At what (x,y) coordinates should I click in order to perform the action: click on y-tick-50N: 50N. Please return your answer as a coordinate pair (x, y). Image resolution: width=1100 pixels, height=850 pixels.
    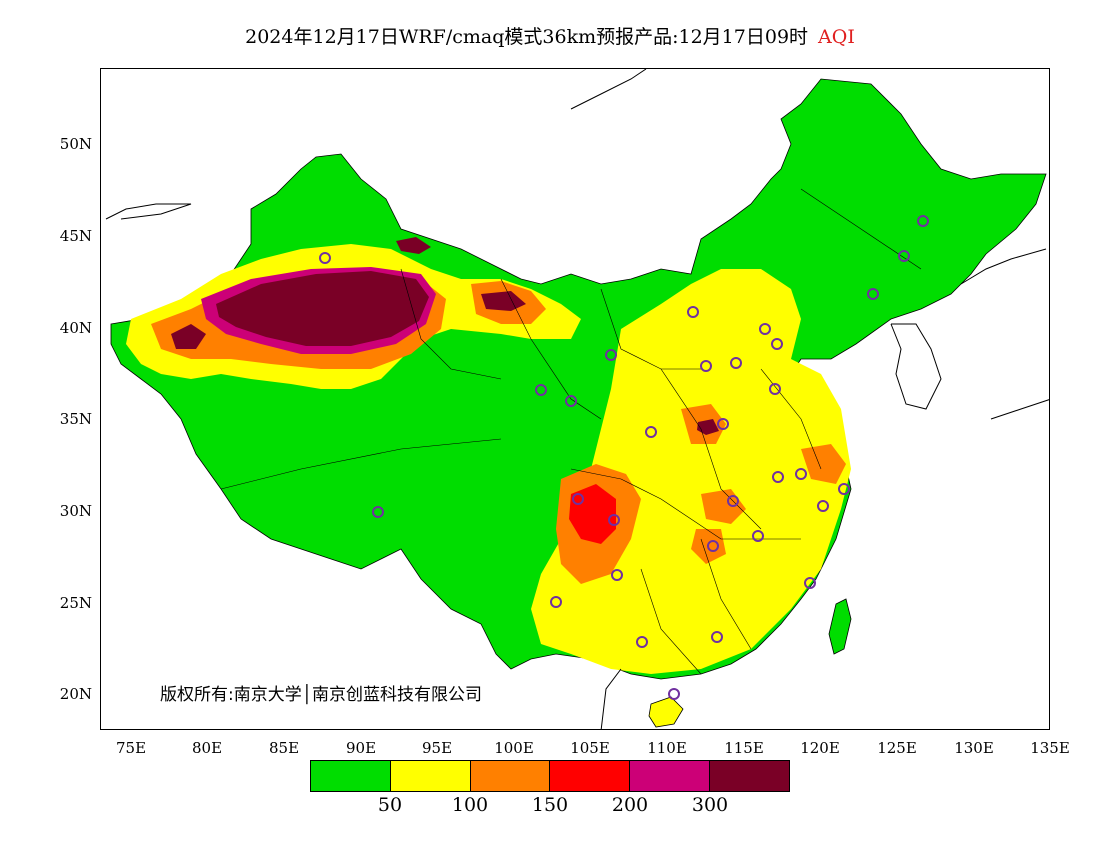
    Looking at the image, I should click on (75, 144).